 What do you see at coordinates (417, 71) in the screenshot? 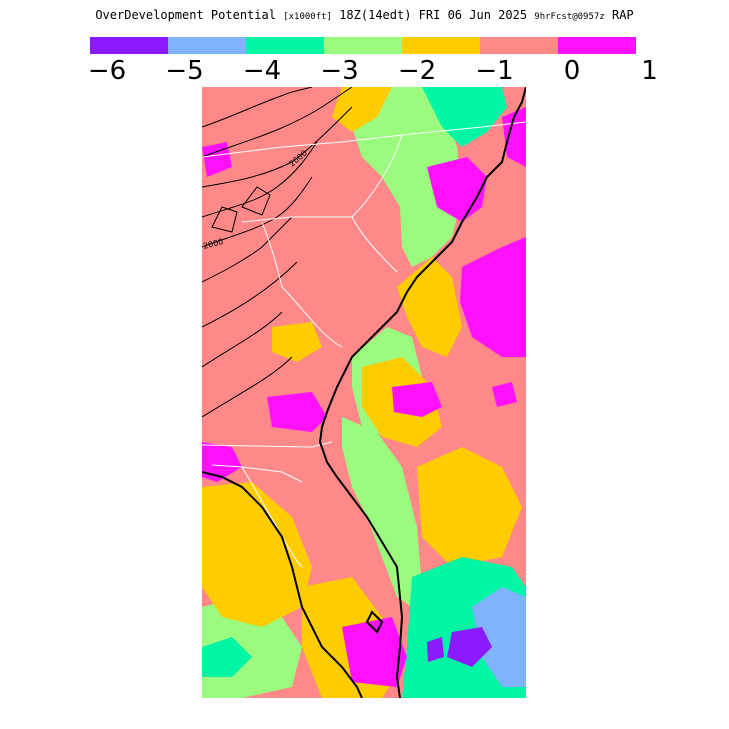
I see `colorbar-tick-4: −2` at bounding box center [417, 71].